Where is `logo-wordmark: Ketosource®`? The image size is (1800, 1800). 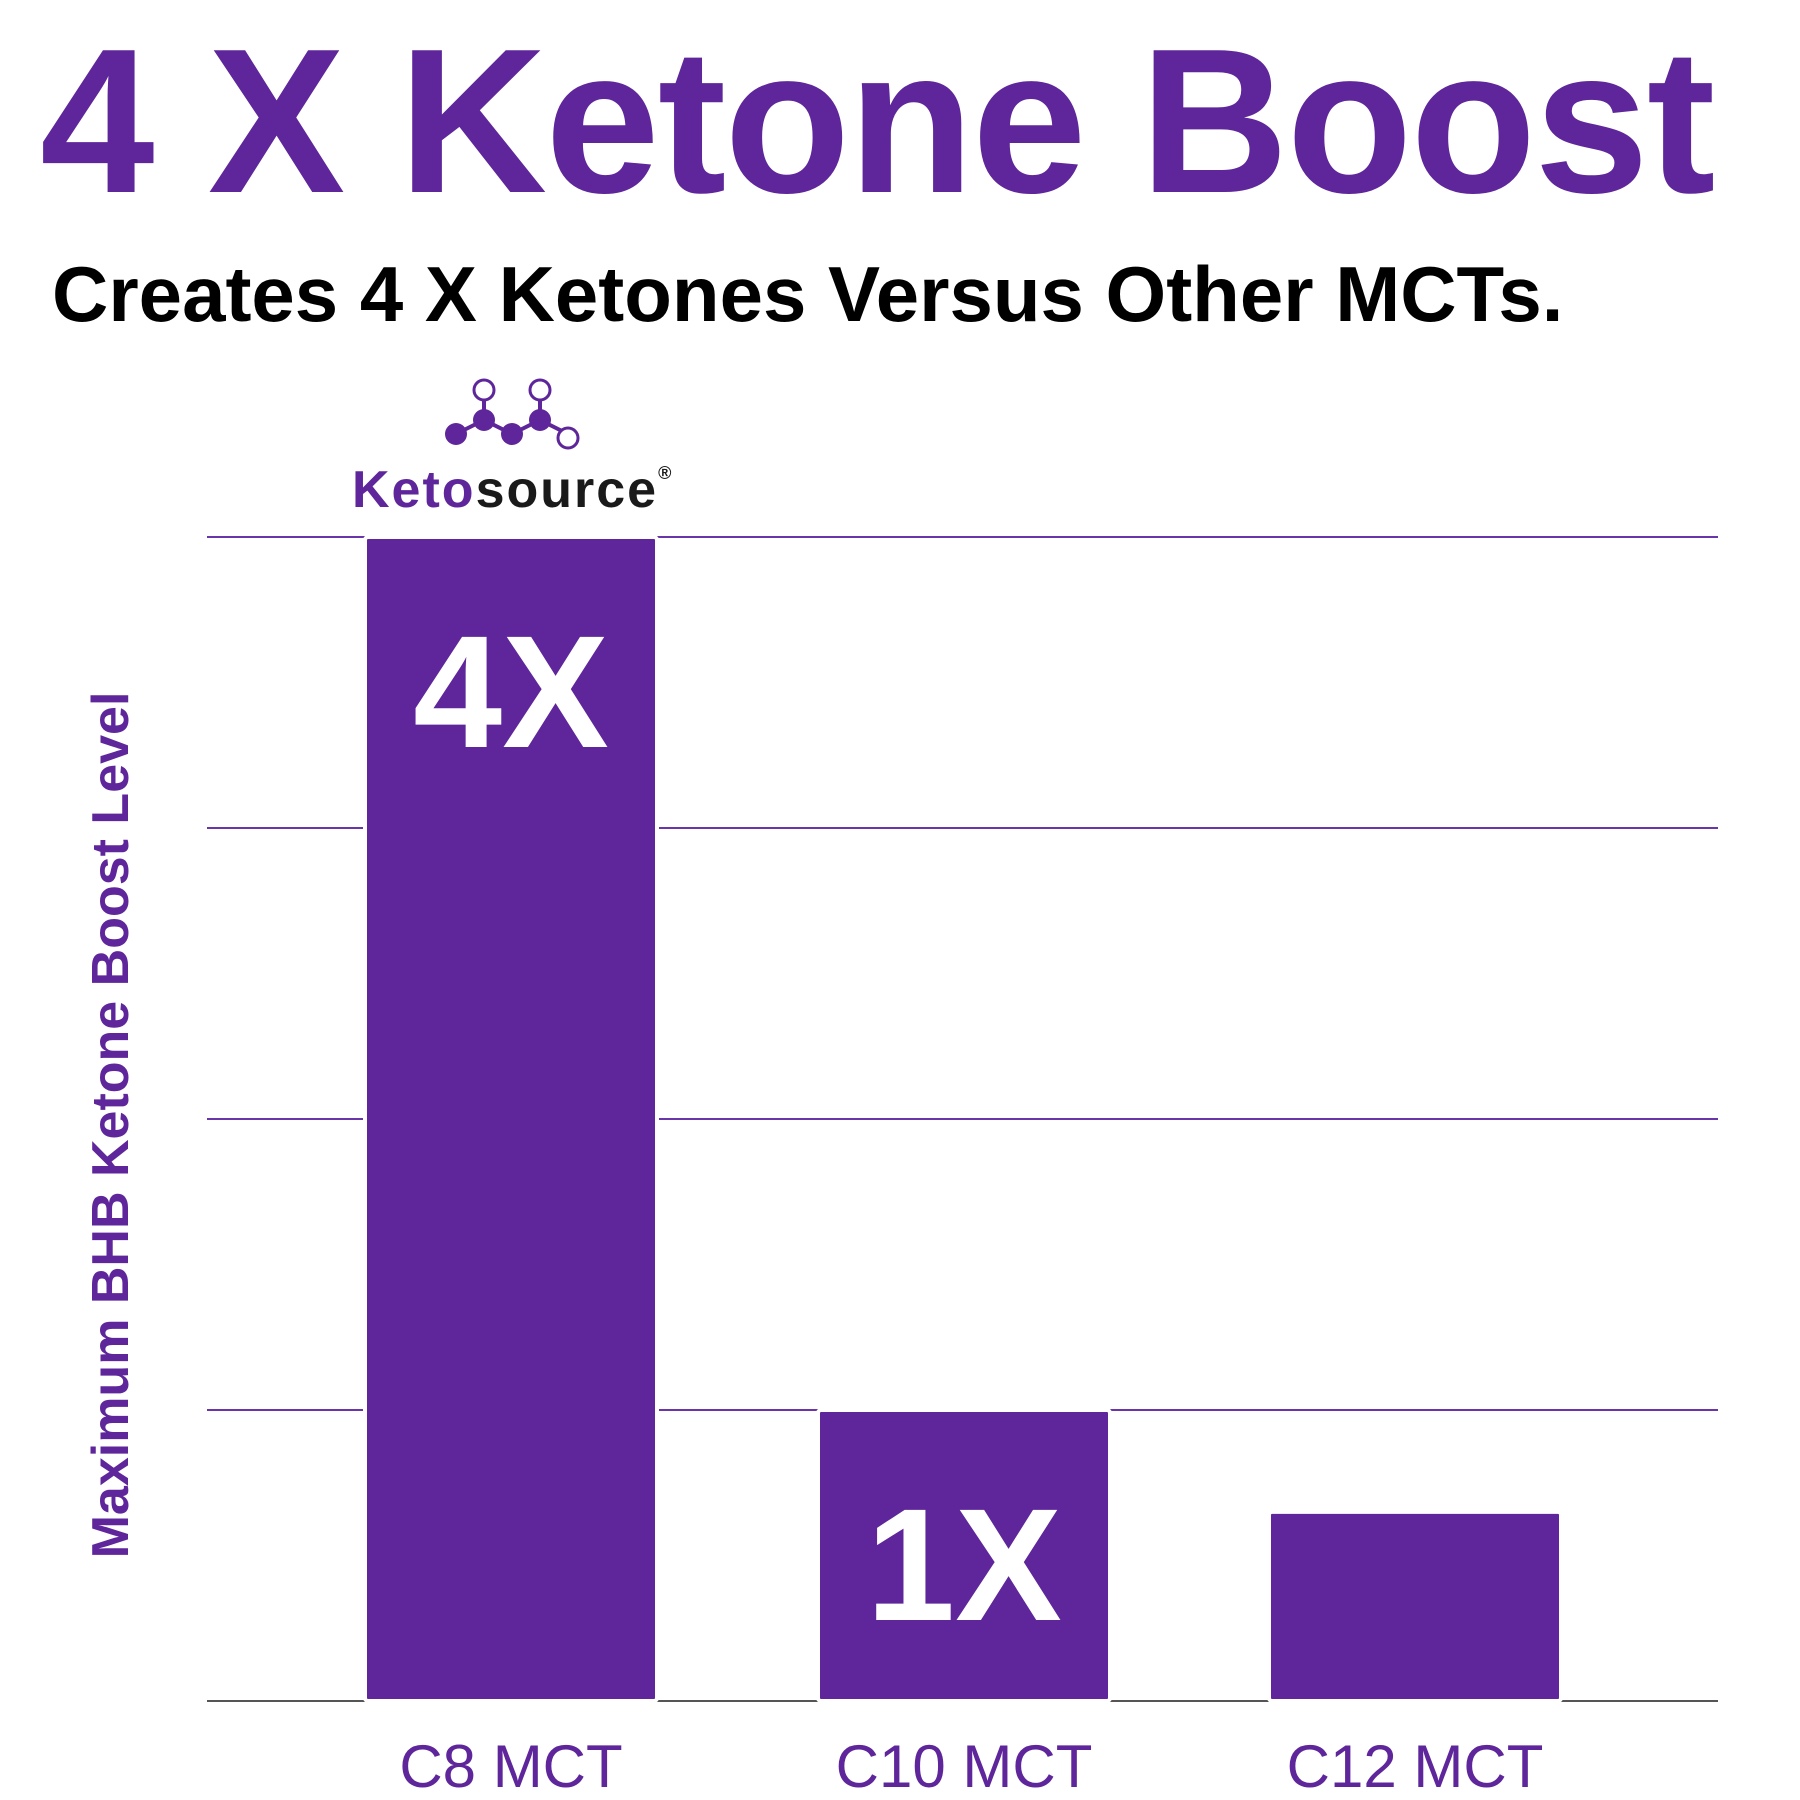
logo-wordmark: Ketosource® is located at coordinates (512, 490).